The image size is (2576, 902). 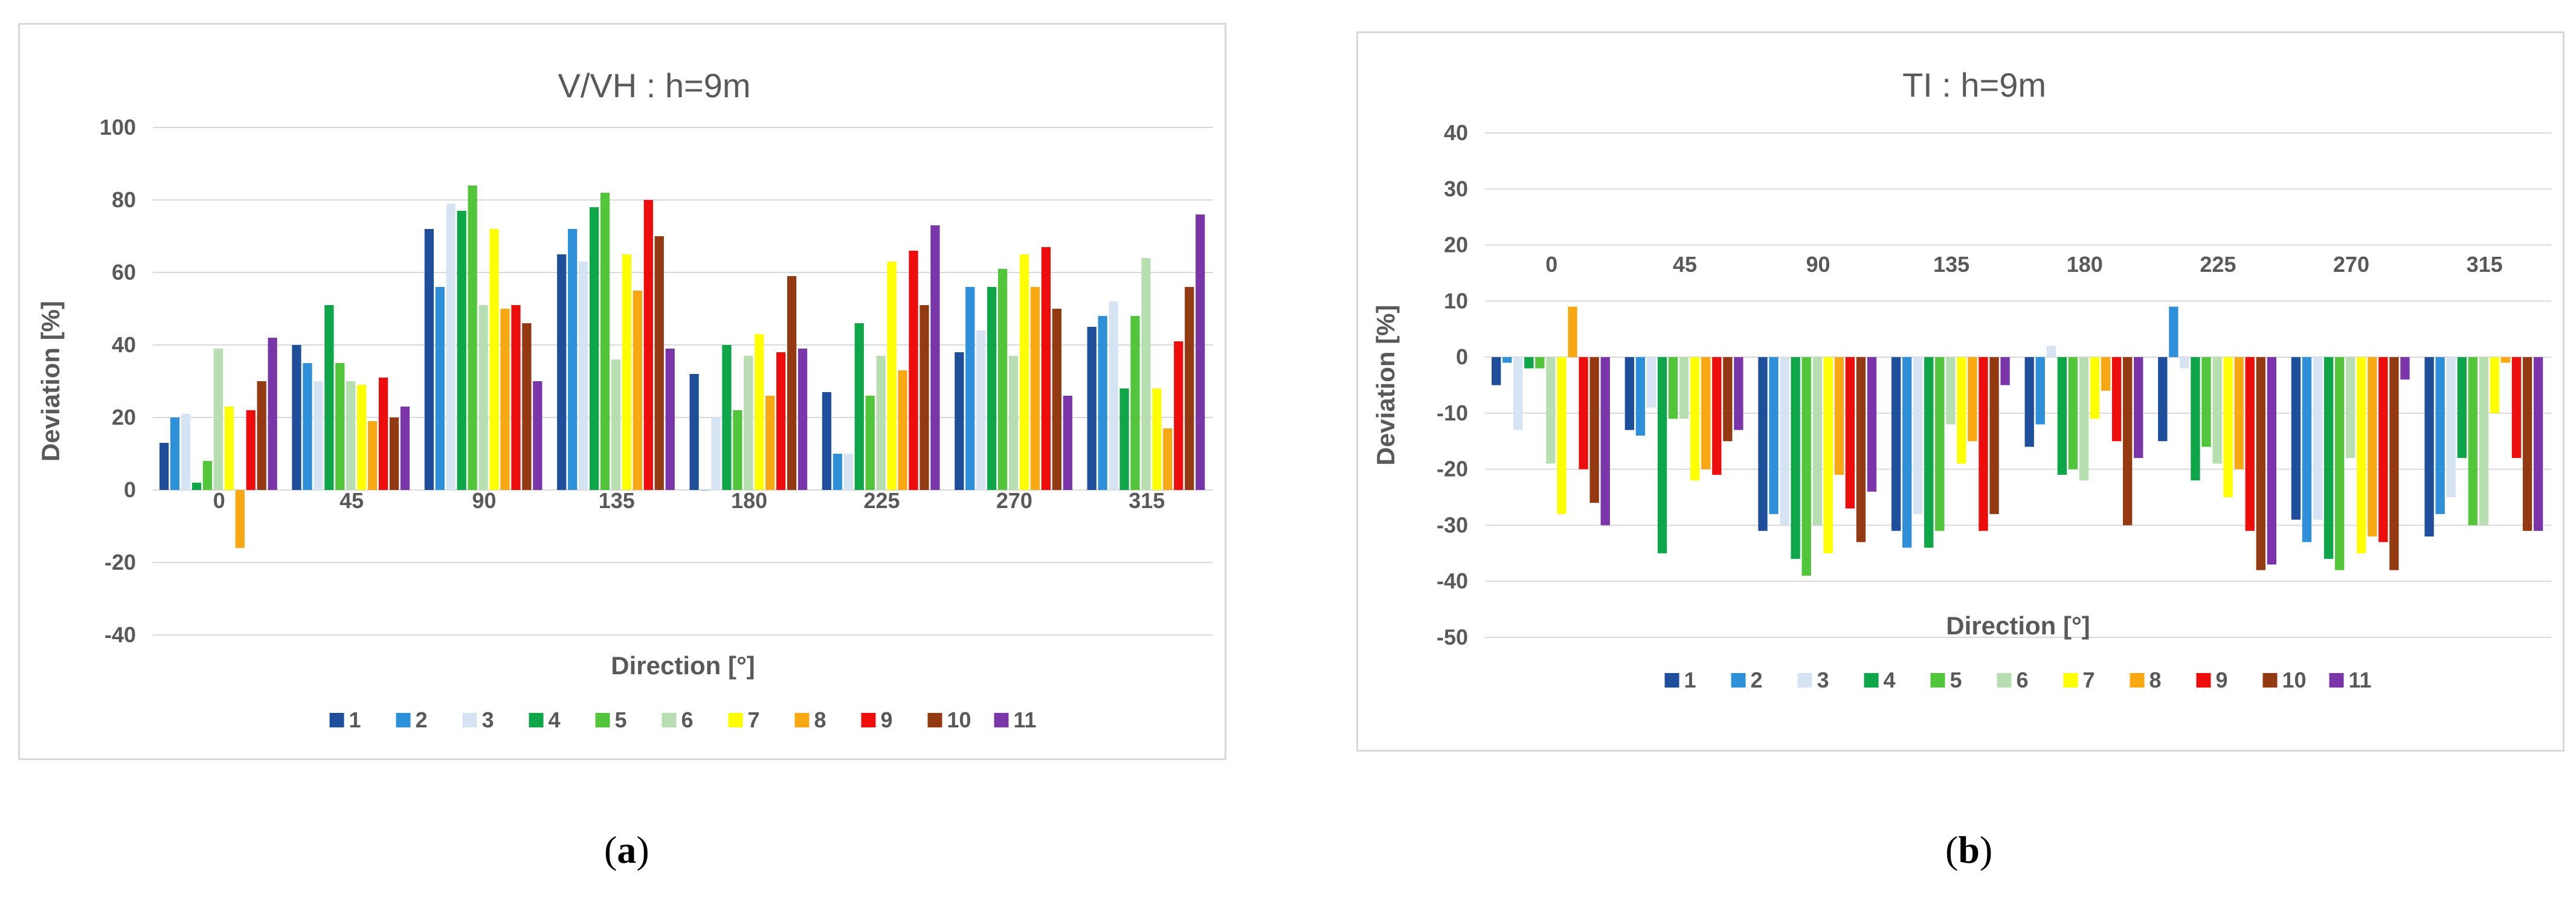 I want to click on chart2-y-tick-label: -10, so click(x=1452, y=413).